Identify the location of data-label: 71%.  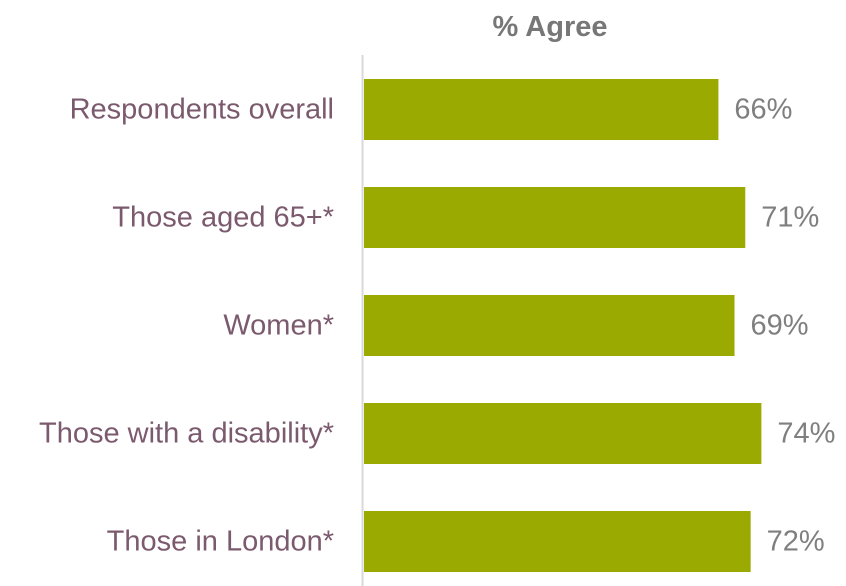
(790, 218).